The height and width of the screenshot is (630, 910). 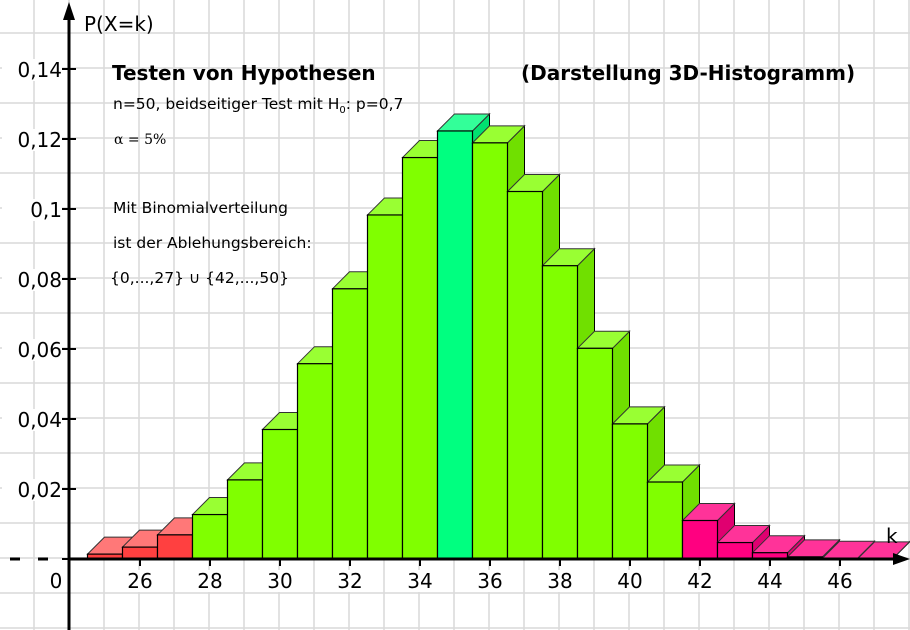 What do you see at coordinates (175, 547) in the screenshot?
I see `bar-front-face-k27` at bounding box center [175, 547].